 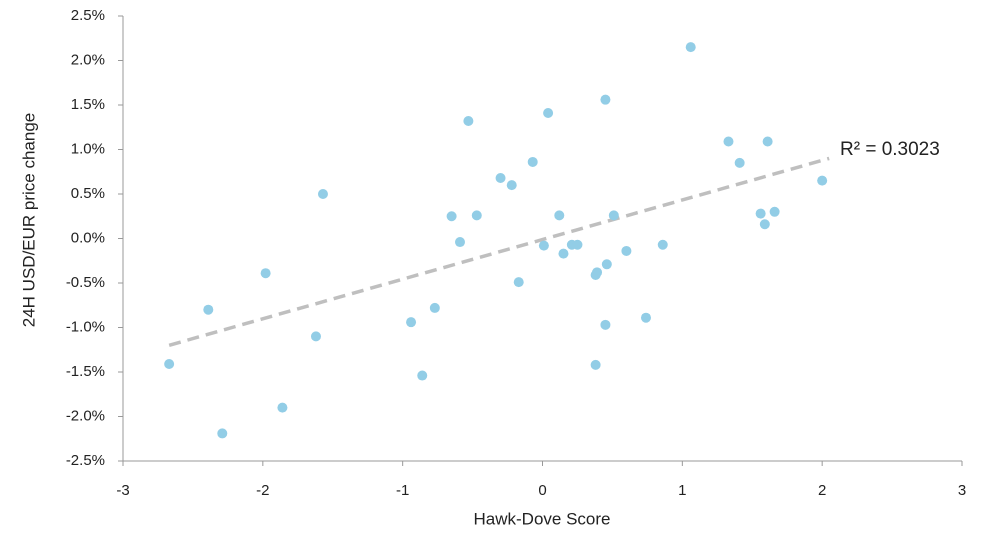 What do you see at coordinates (542, 518) in the screenshot?
I see `x-axis-title: Hawk-Dove Score` at bounding box center [542, 518].